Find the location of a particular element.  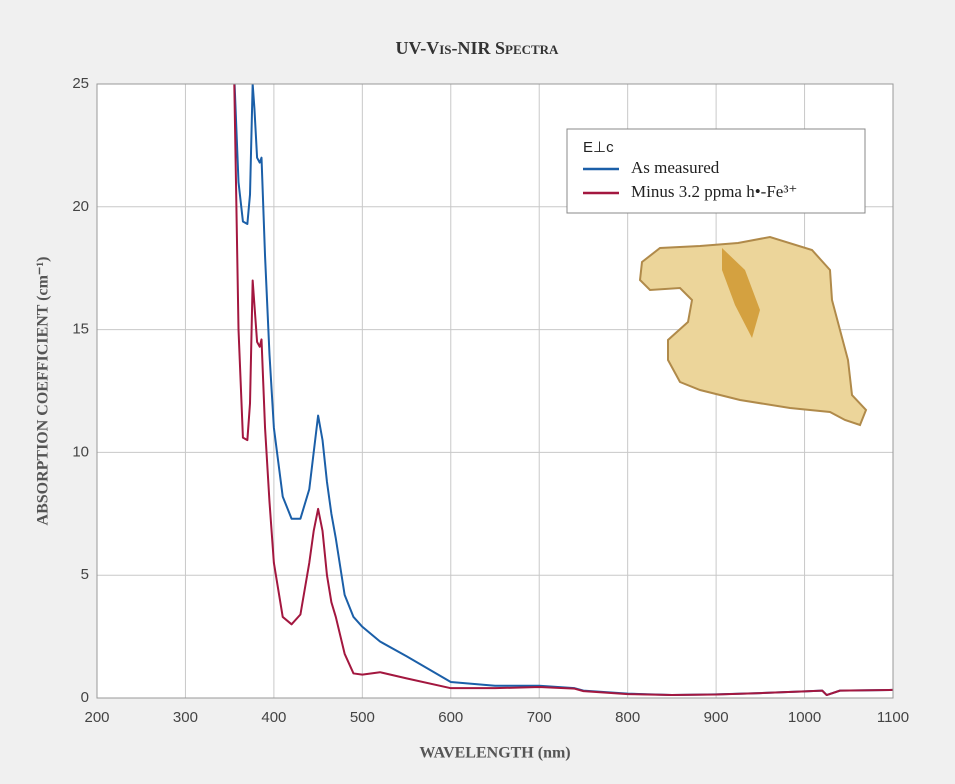

y-tick-label: 5 is located at coordinates (85, 574).